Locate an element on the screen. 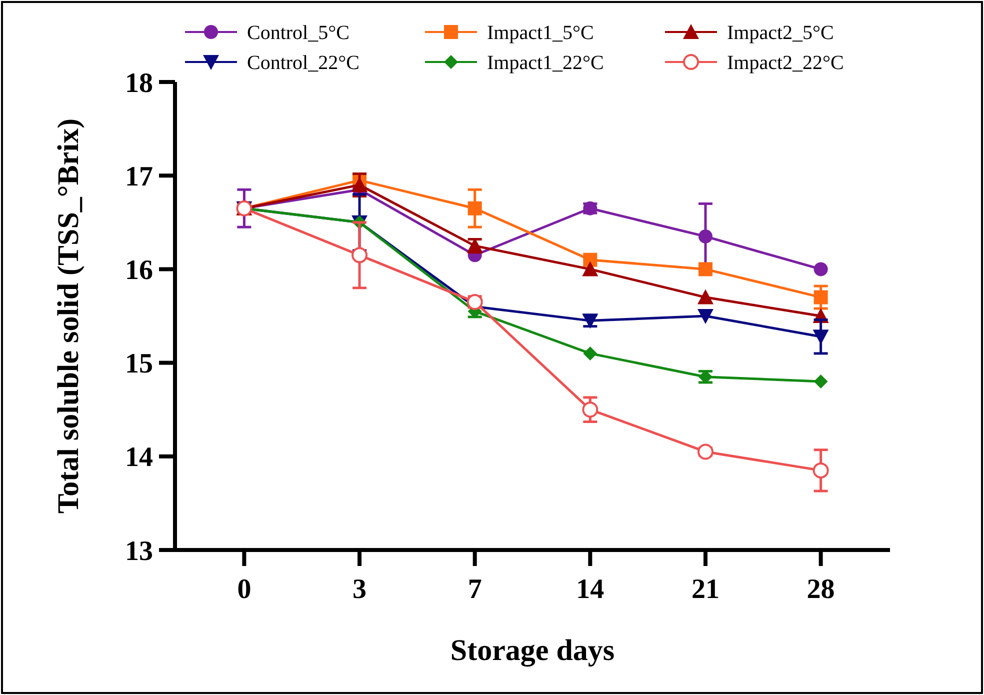  y-tick-label: 17 is located at coordinates (139, 176).